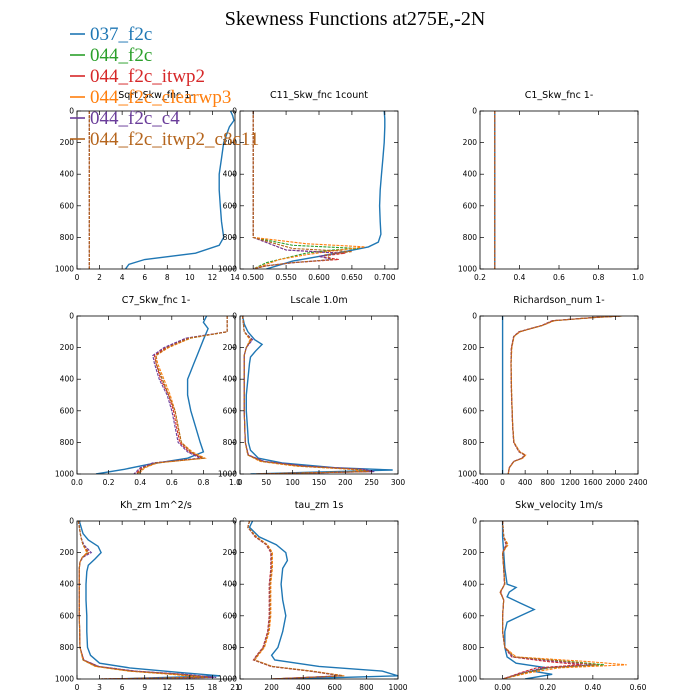 The height and width of the screenshot is (700, 700). What do you see at coordinates (398, 482) in the screenshot?
I see `x-tick-label: 300` at bounding box center [398, 482].